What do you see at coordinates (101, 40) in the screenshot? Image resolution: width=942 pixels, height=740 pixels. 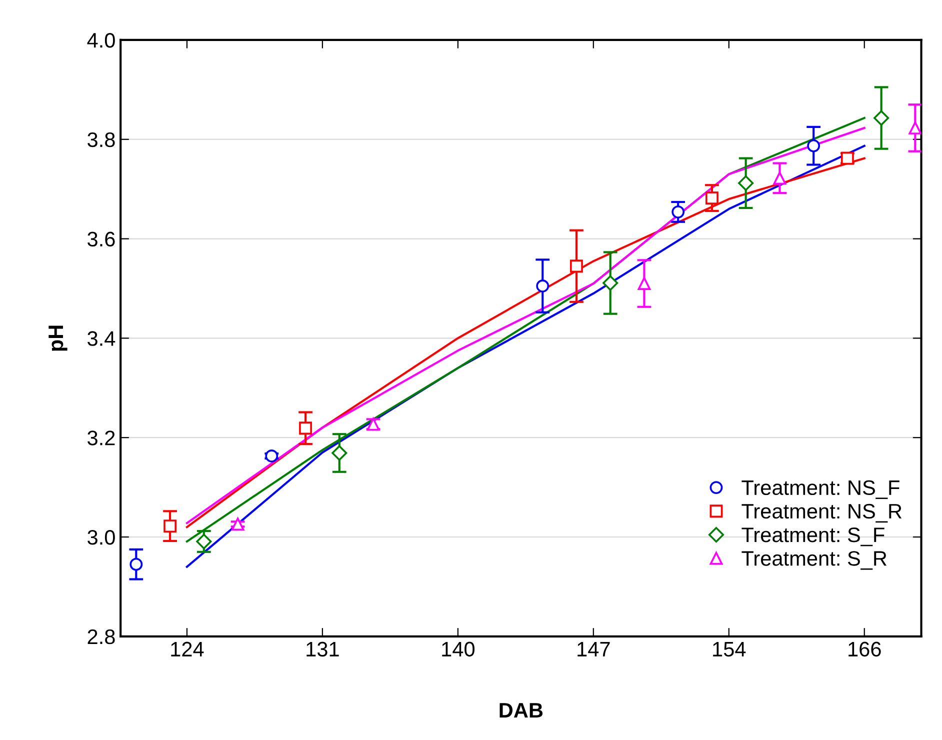 I see `y-tick-label: 4.0` at bounding box center [101, 40].